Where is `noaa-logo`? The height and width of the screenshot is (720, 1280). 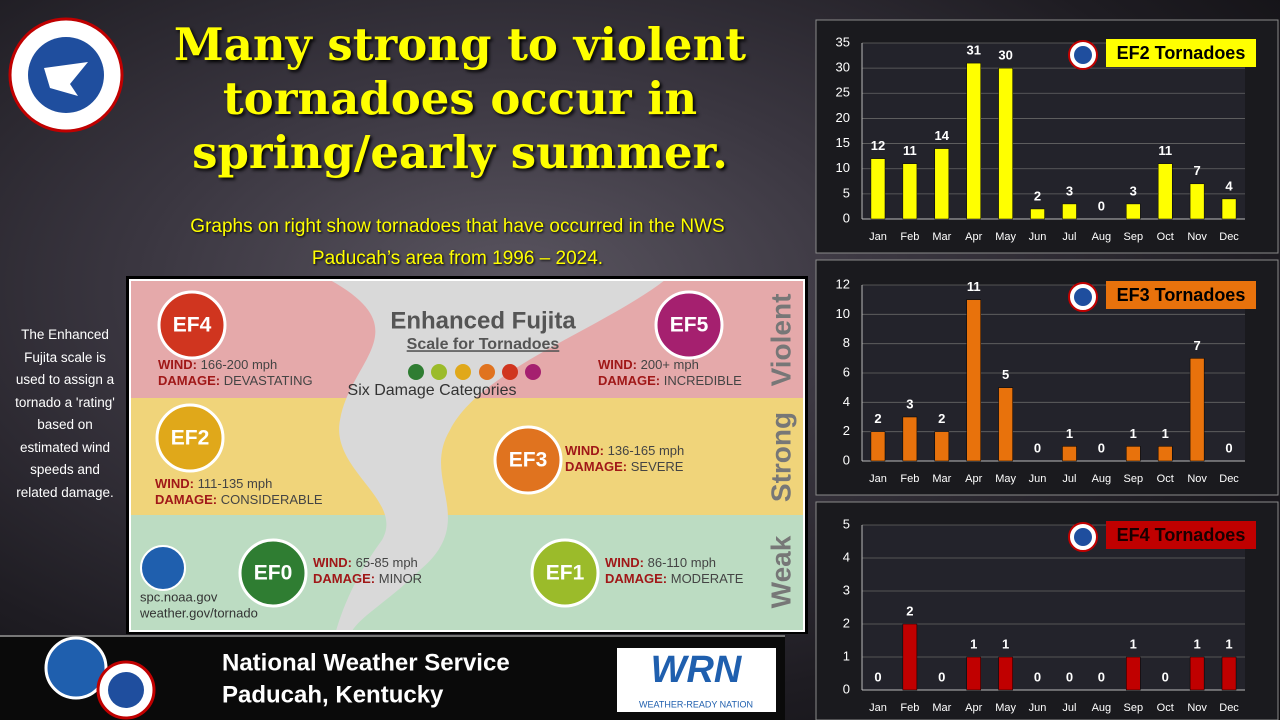 noaa-logo is located at coordinates (76, 668).